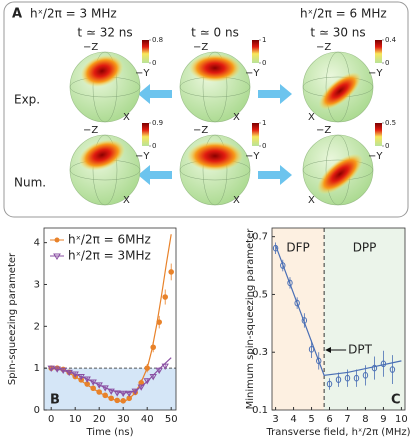  Describe the element at coordinates (73, 14) in the screenshot. I see `field-title: hˣ/2π = 3 MHz` at that location.